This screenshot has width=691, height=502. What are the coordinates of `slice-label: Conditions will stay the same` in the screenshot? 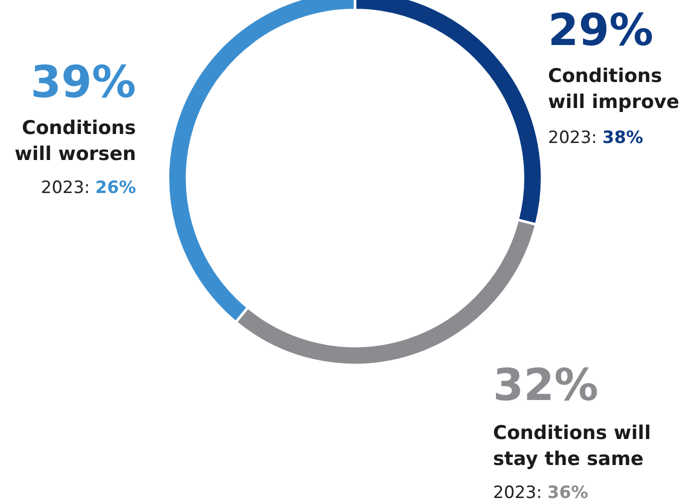 It's located at (572, 446).